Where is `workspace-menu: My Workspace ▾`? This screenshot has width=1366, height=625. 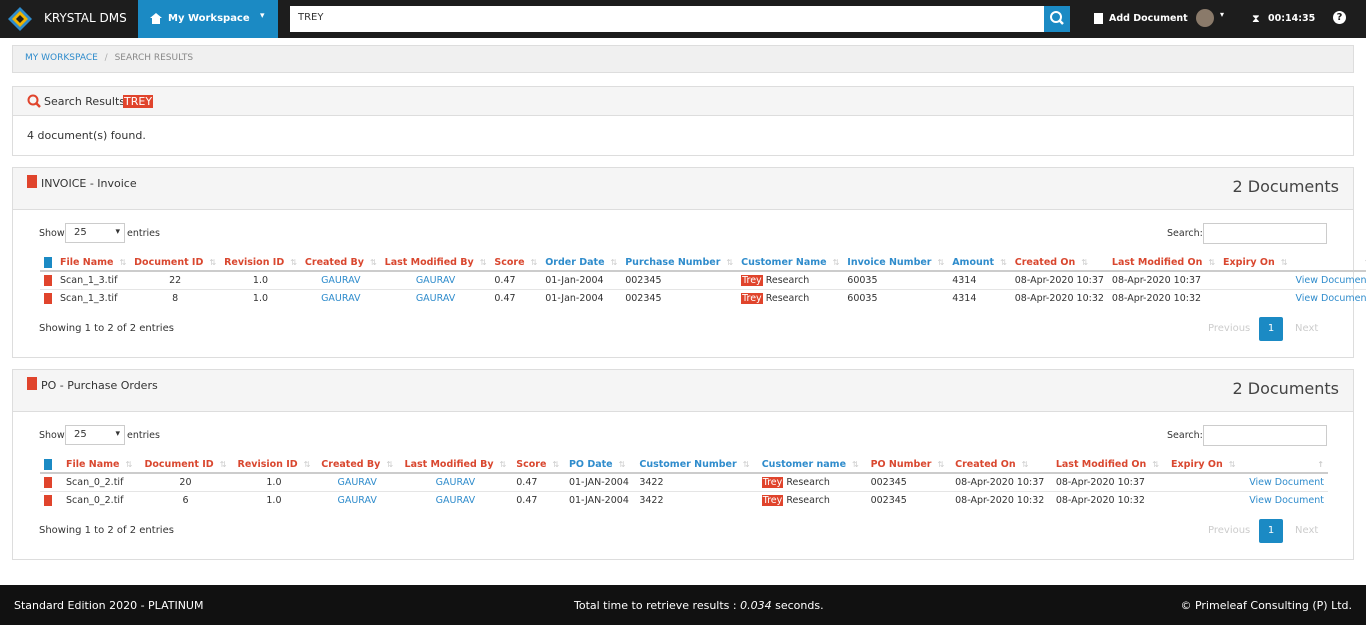
workspace-menu: My Workspace ▾ is located at coordinates (208, 19).